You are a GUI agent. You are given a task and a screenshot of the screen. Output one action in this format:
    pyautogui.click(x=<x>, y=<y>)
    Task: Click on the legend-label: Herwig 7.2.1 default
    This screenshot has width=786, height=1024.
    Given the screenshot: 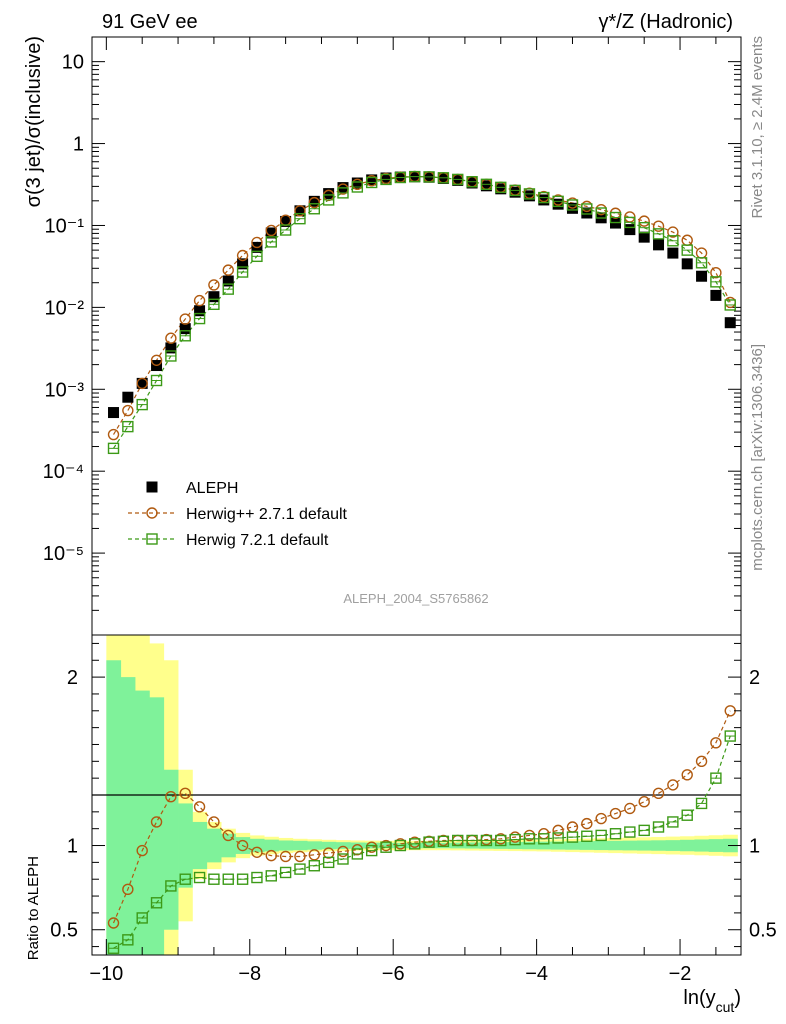 What is the action you would take?
    pyautogui.click(x=257, y=540)
    